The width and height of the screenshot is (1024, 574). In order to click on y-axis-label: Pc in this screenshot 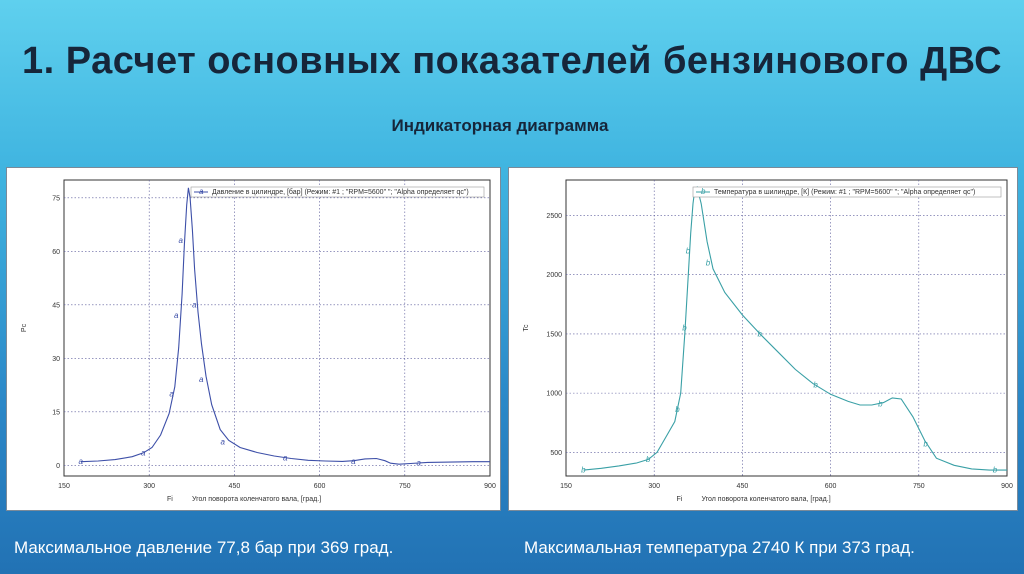, I will do `click(24, 327)`.